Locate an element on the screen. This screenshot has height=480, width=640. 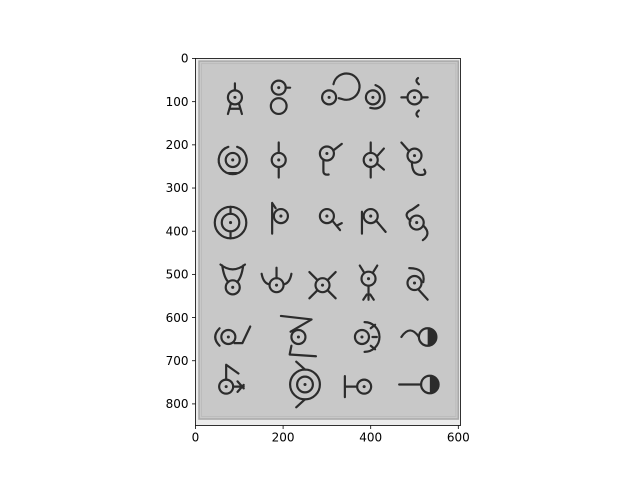
unown-glyph-w is located at coordinates (367, 337).